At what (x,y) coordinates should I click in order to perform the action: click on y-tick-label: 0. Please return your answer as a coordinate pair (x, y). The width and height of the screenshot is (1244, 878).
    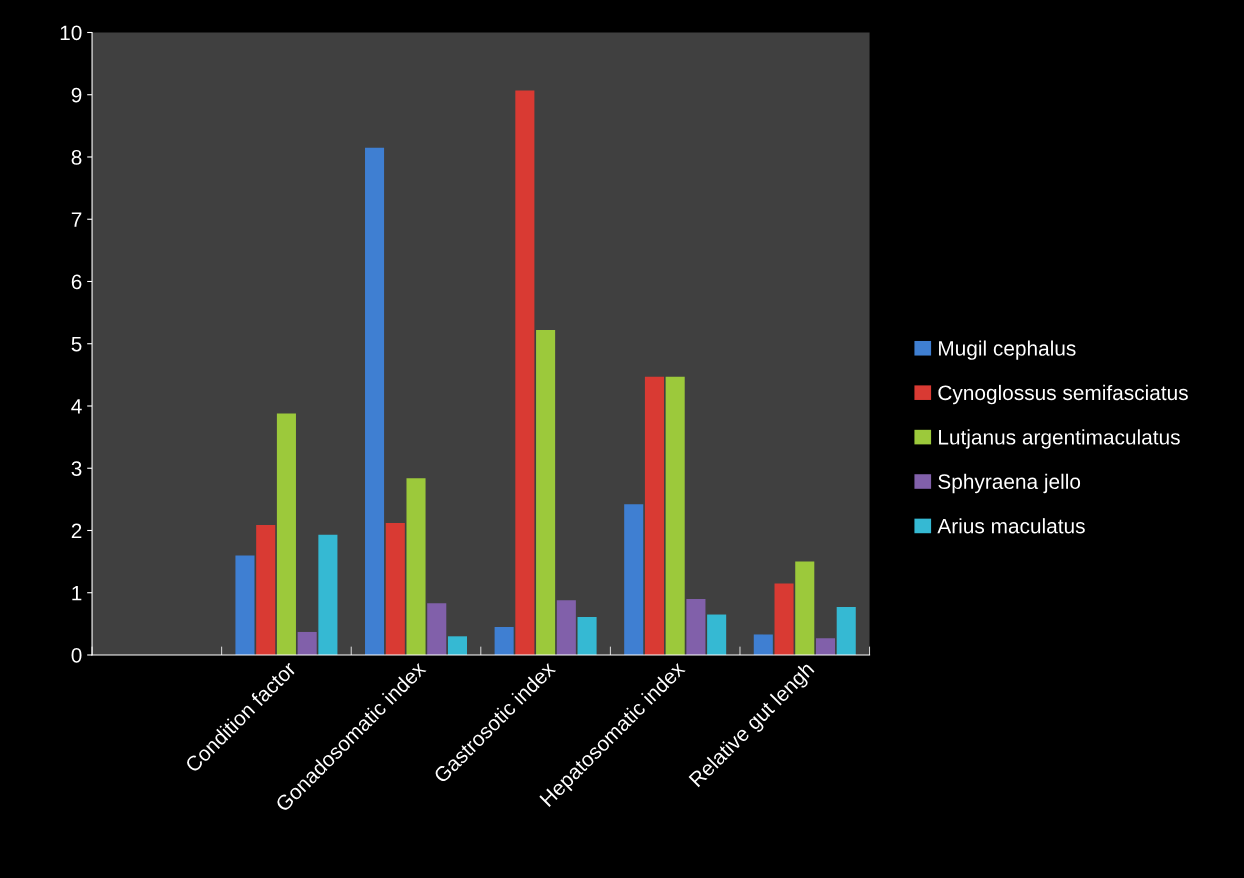
    Looking at the image, I should click on (76, 655).